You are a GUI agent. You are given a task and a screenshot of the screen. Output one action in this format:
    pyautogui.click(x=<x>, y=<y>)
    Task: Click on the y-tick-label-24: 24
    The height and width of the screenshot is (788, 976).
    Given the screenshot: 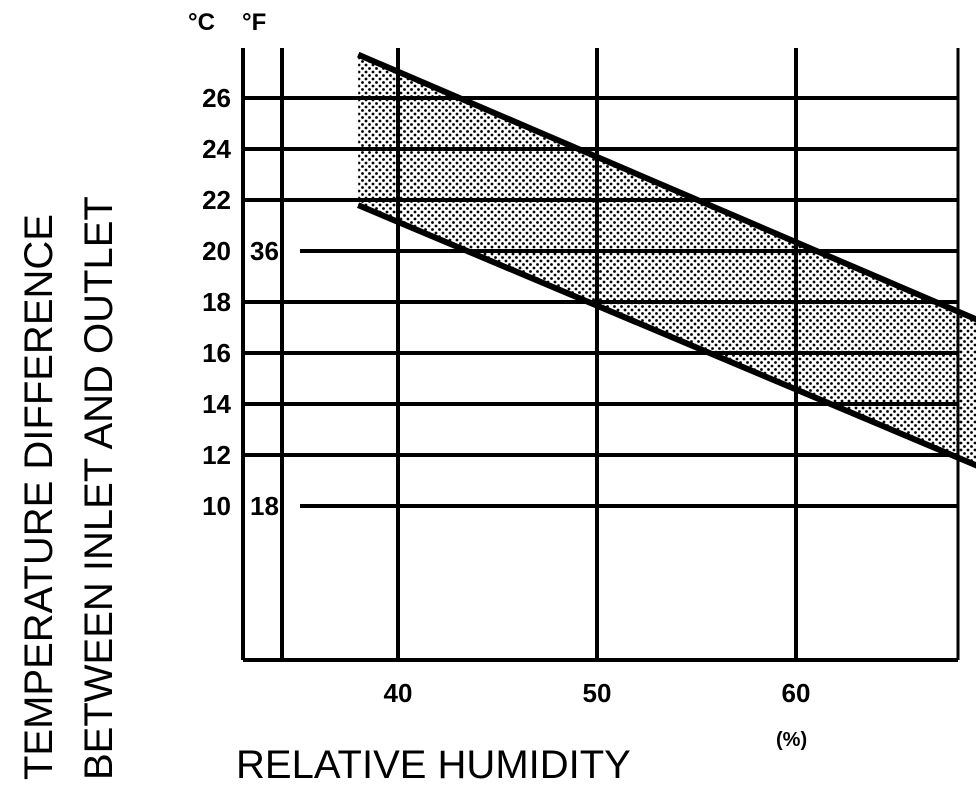 What is the action you would take?
    pyautogui.click(x=216, y=149)
    